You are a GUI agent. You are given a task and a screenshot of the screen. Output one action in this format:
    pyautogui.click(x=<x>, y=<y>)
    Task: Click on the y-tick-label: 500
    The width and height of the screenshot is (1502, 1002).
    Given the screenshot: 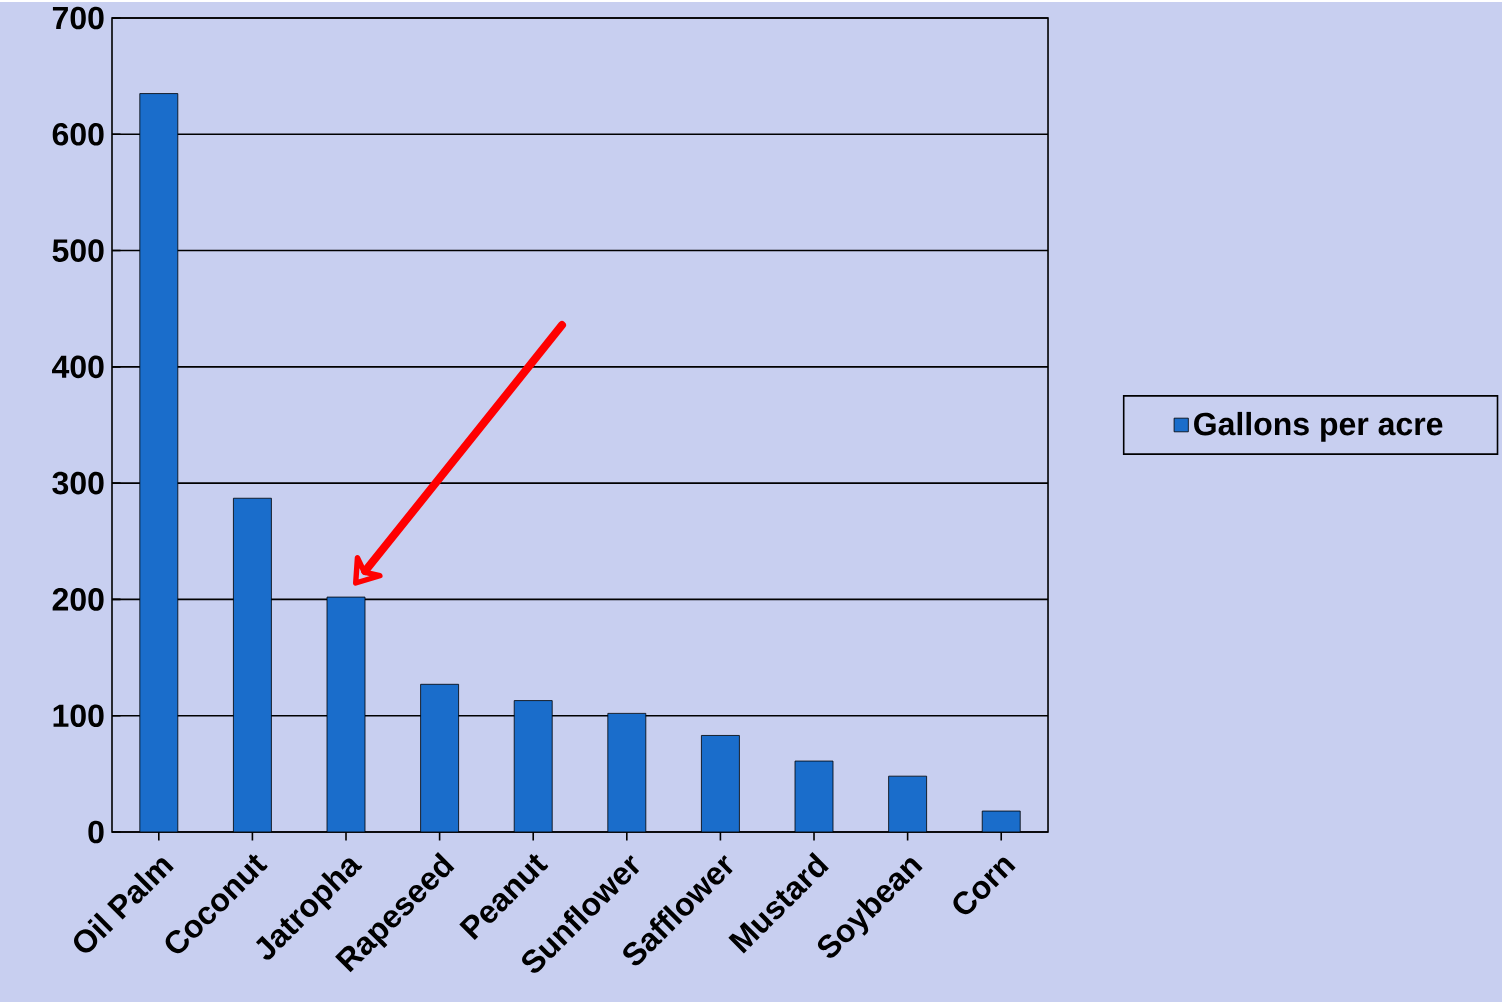 What is the action you would take?
    pyautogui.click(x=78, y=250)
    